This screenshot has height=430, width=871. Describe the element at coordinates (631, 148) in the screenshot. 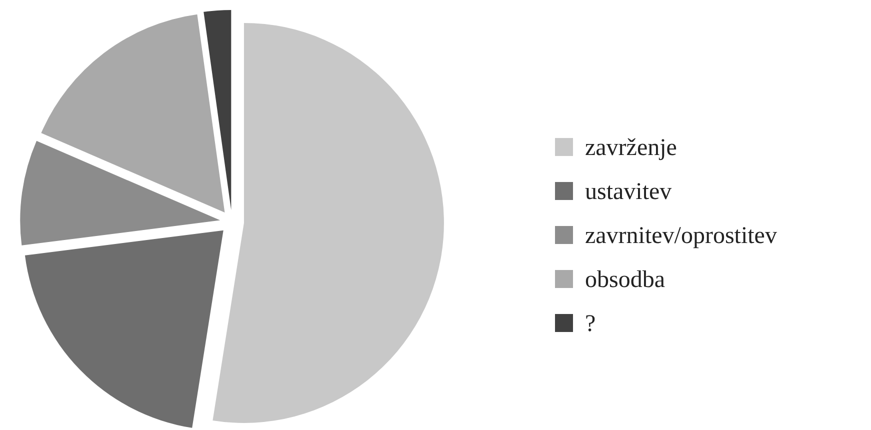

I see `legend-label: zavrženje` at that location.